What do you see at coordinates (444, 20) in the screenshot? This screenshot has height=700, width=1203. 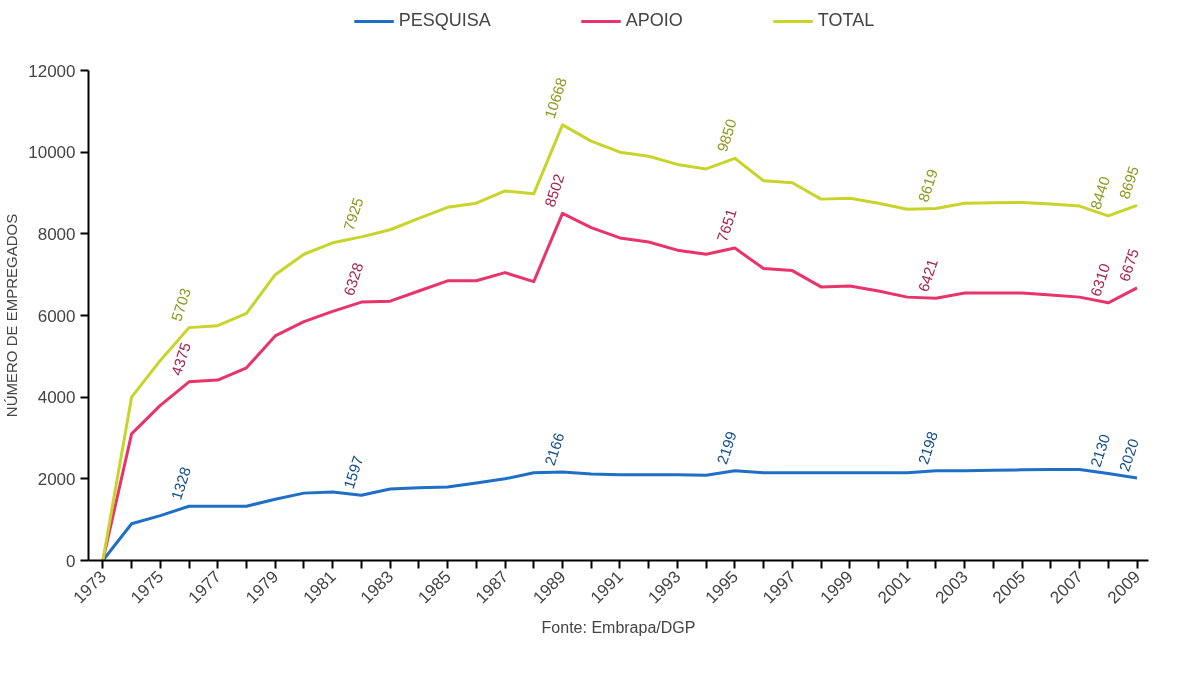 I see `legend-label: PESQUISA` at bounding box center [444, 20].